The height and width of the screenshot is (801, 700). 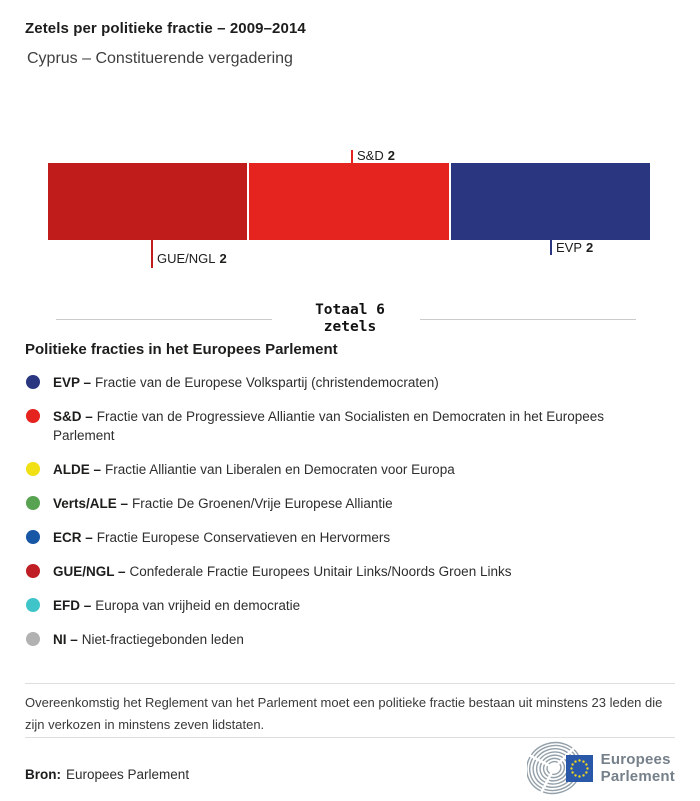 I want to click on total-seats-caption: Totaal 6 zetels, so click(x=350, y=319).